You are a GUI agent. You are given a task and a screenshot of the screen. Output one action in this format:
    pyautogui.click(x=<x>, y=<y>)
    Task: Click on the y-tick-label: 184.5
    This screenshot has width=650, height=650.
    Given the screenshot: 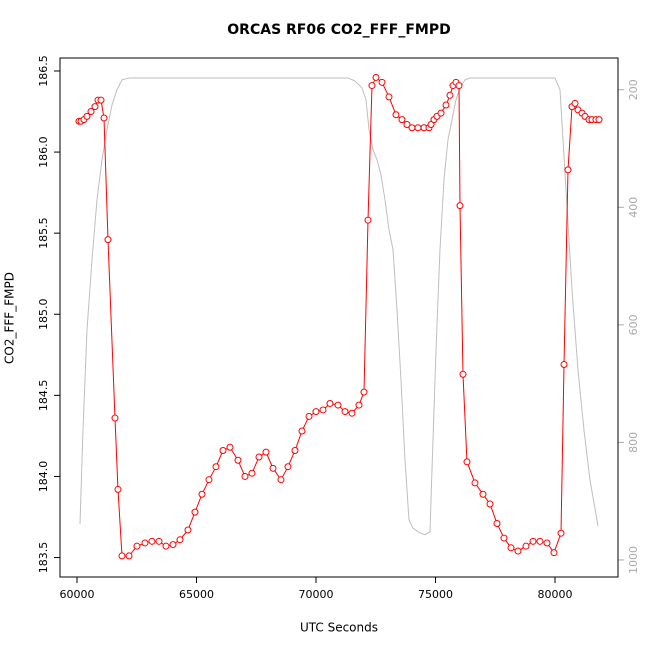 What is the action you would take?
    pyautogui.click(x=43, y=396)
    